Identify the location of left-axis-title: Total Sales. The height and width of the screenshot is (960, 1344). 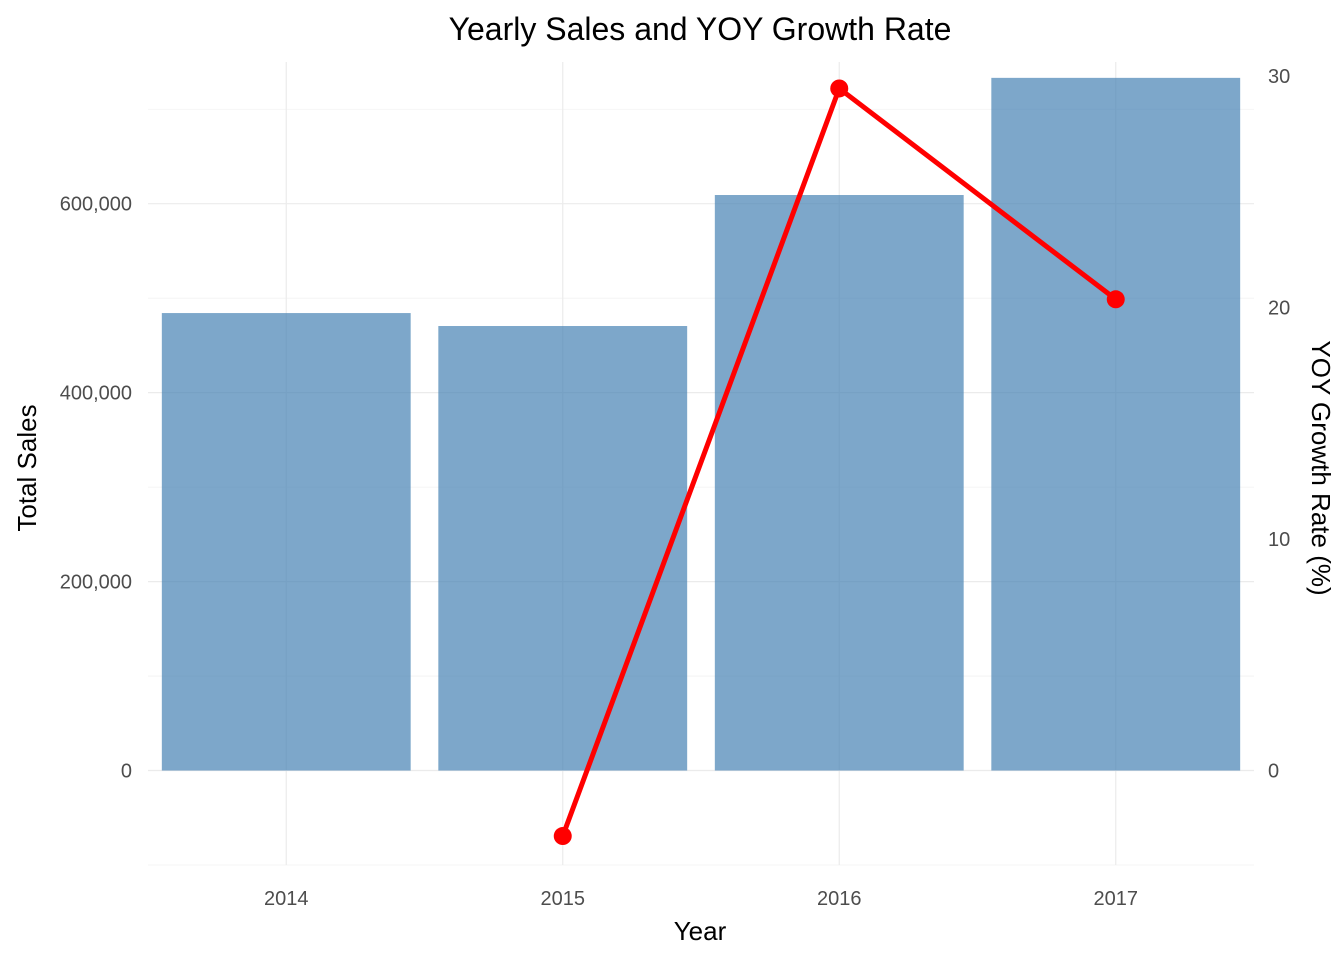
(27, 467).